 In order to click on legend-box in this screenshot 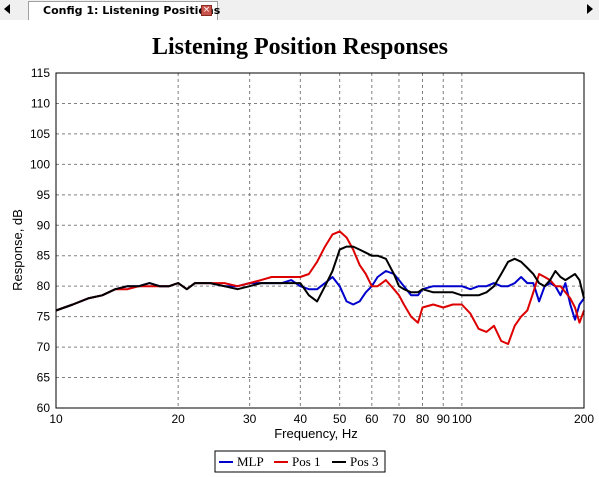, I will do `click(300, 461)`.